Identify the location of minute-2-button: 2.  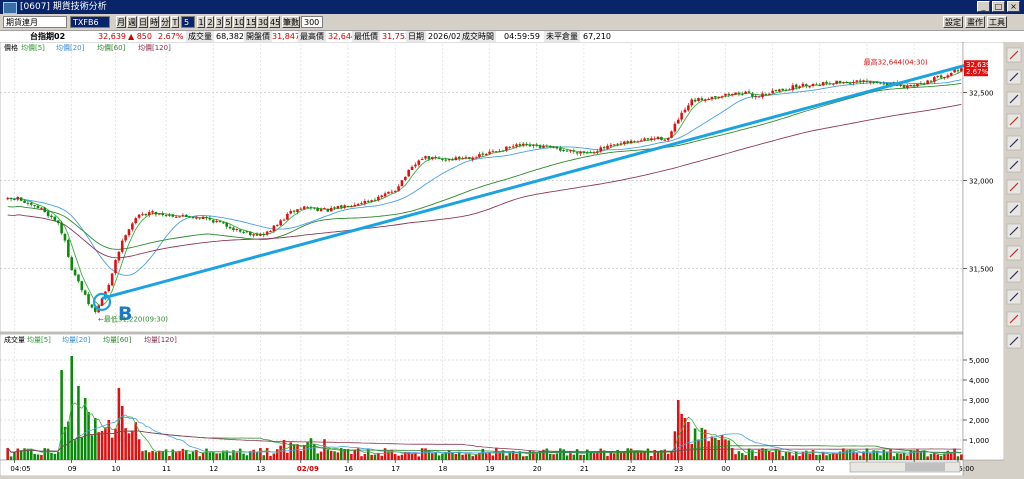
(210, 22).